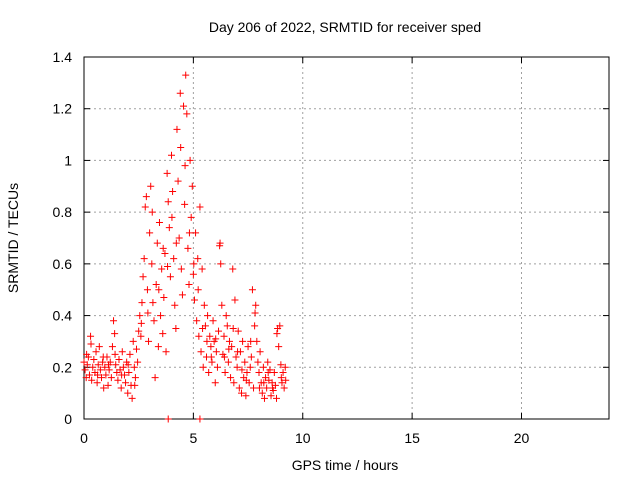 The height and width of the screenshot is (480, 640). What do you see at coordinates (63, 264) in the screenshot?
I see `y-tick-label: 0.6` at bounding box center [63, 264].